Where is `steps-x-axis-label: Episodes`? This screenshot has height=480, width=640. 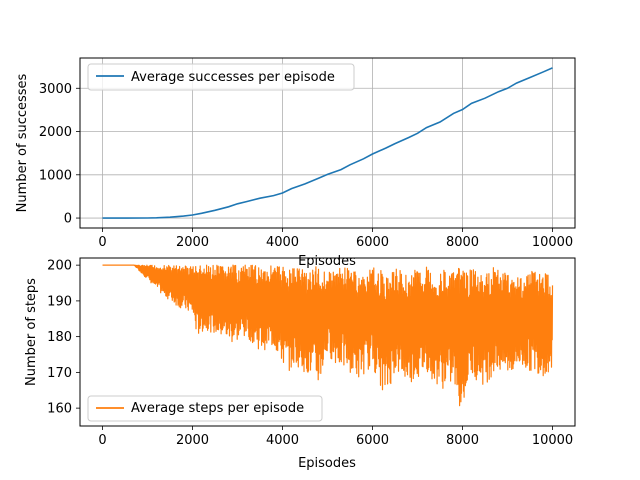 steps-x-axis-label: Episodes is located at coordinates (327, 463).